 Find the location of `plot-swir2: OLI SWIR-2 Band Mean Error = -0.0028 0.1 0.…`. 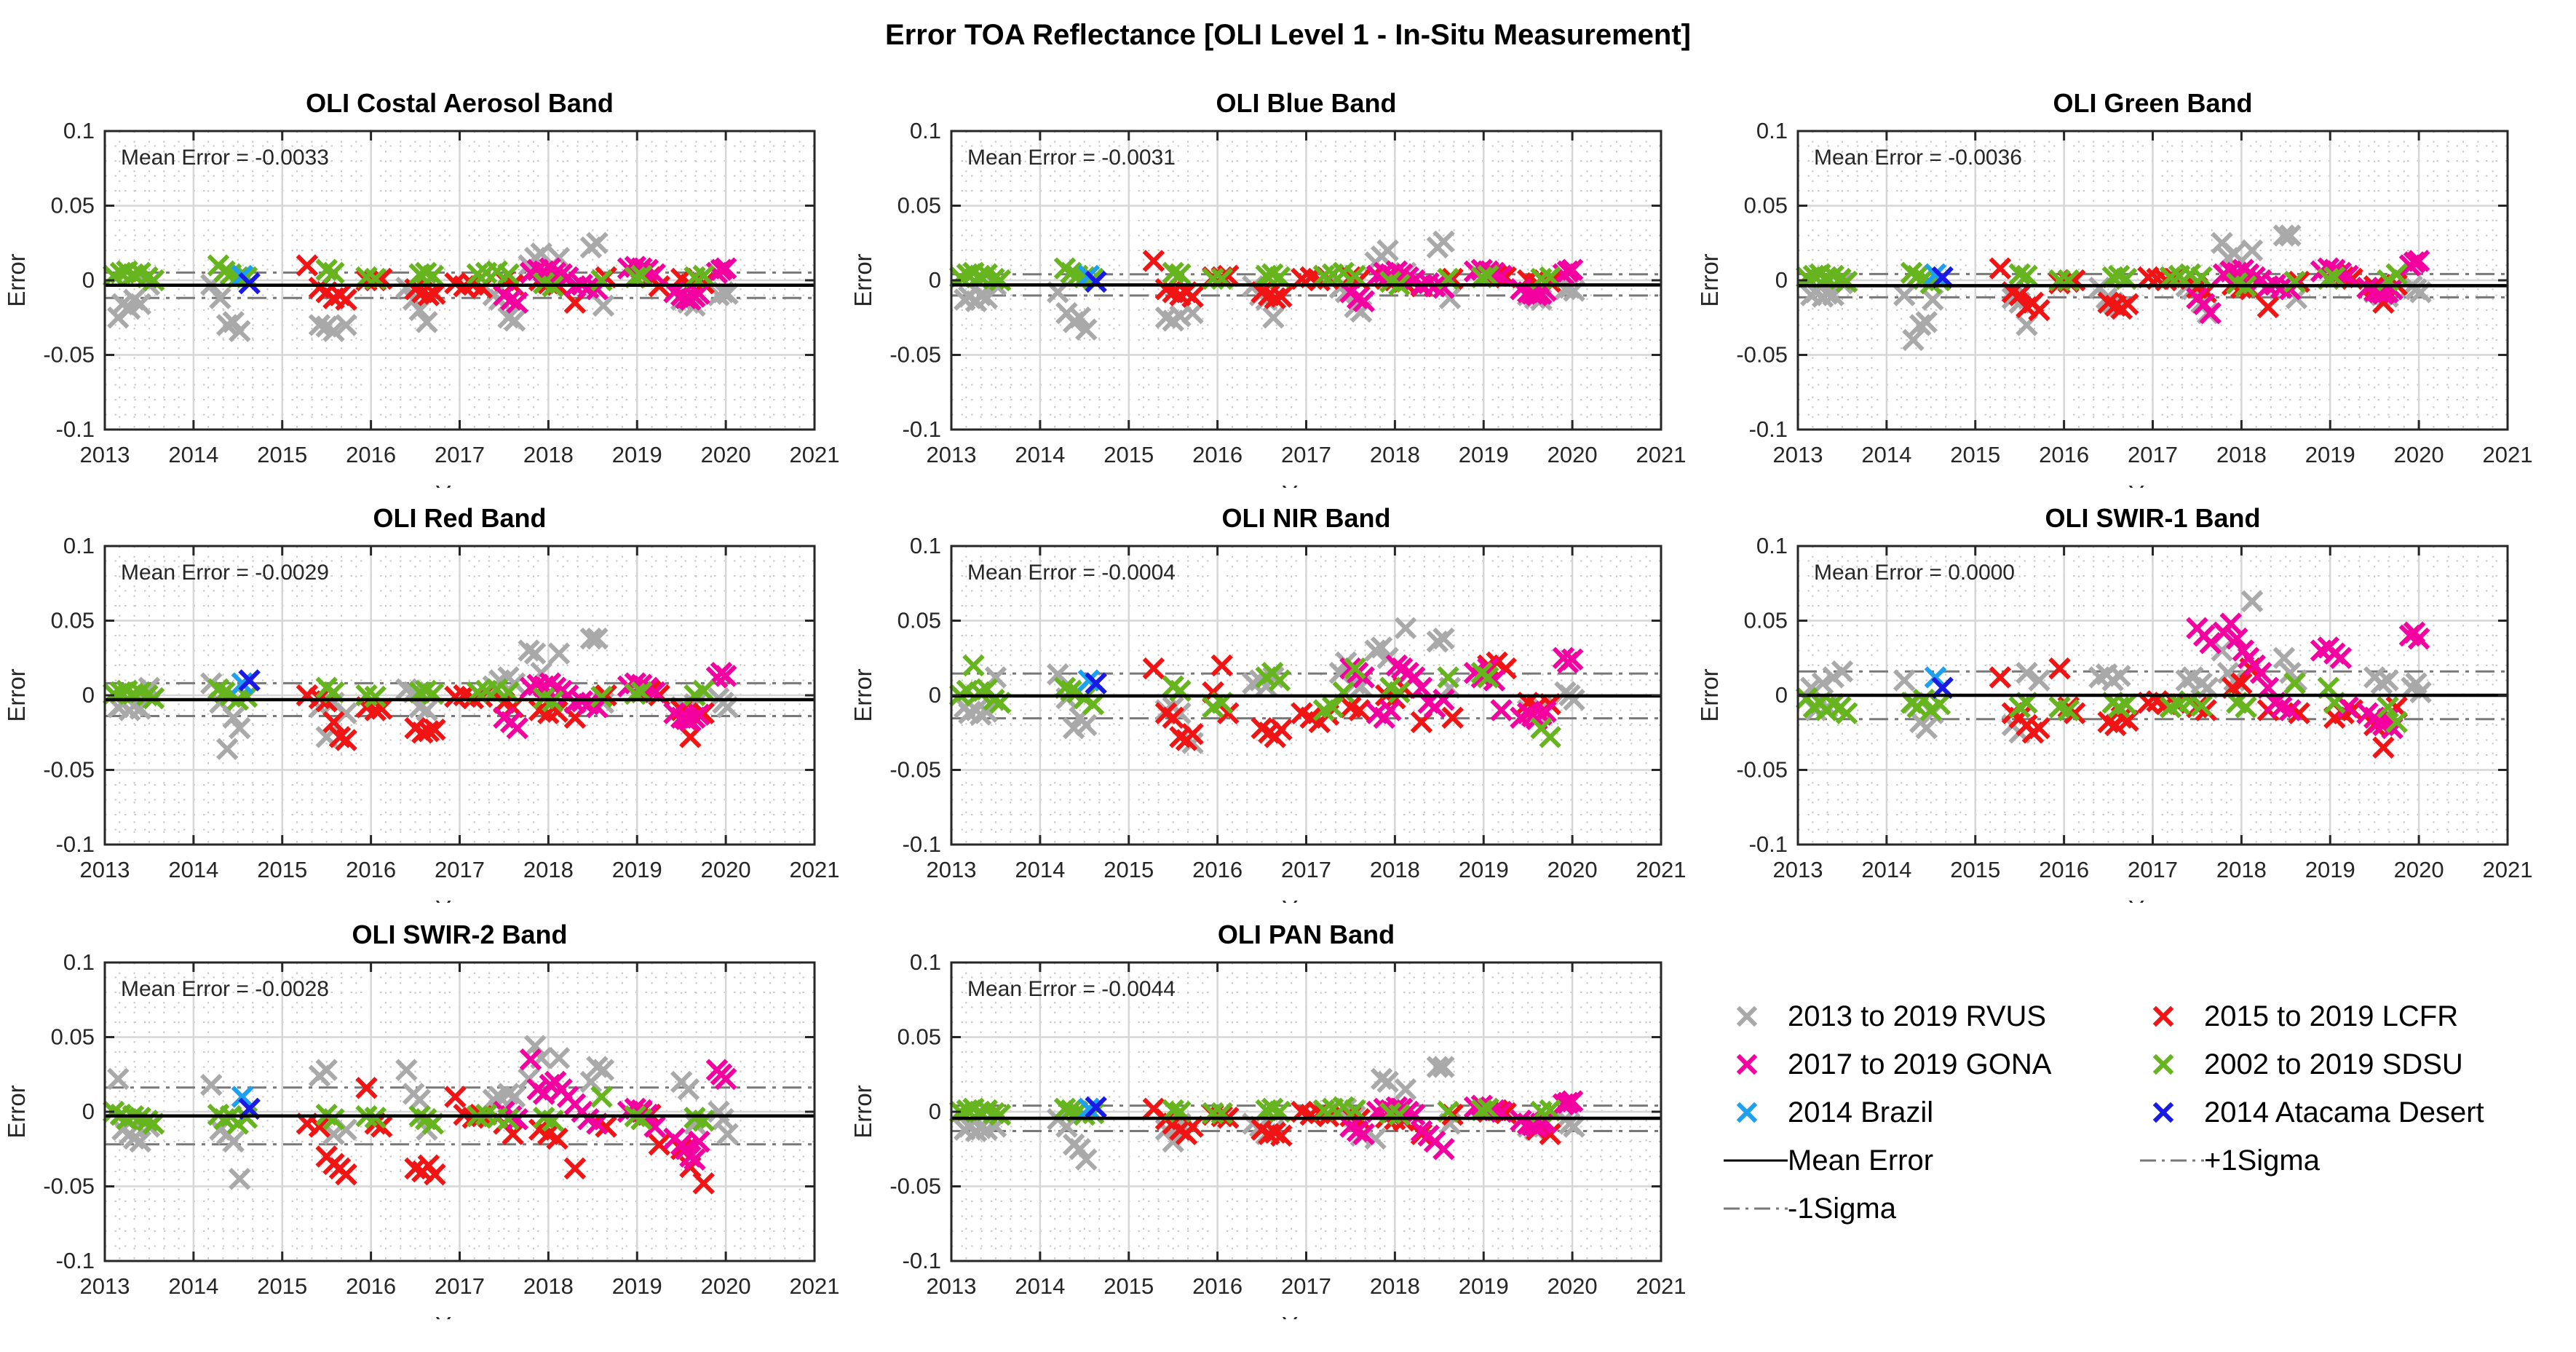

plot-swir2: OLI SWIR-2 Band Mean Error = -0.0028 0.1 0.… is located at coordinates (421, 1129).